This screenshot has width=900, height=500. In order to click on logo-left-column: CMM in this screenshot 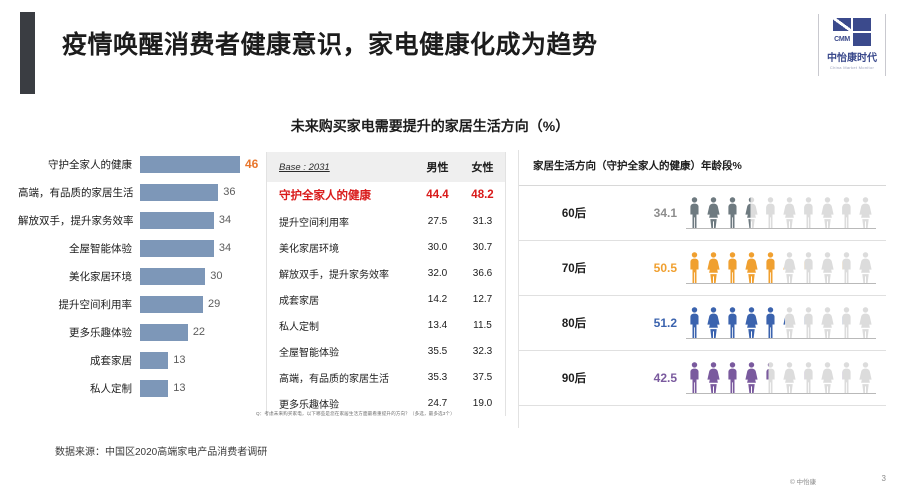, I will do `click(842, 32)`.